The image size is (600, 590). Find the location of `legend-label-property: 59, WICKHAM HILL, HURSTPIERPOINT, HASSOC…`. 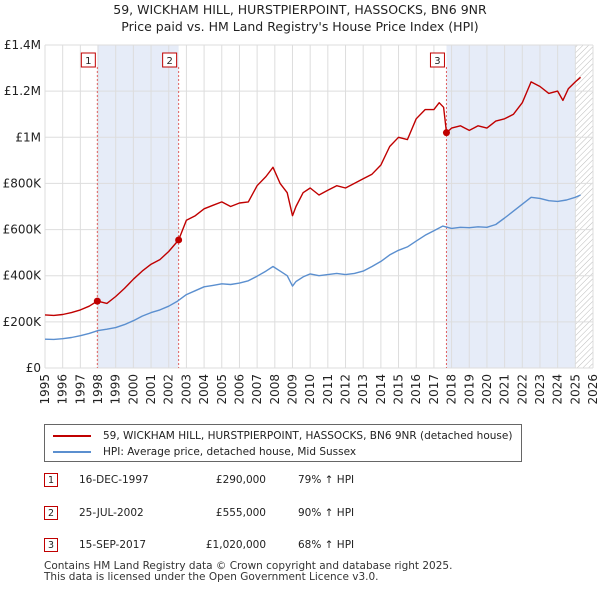

legend-label-property: 59, WICKHAM HILL, HURSTPIERPOINT, HASSOC… is located at coordinates (308, 436).